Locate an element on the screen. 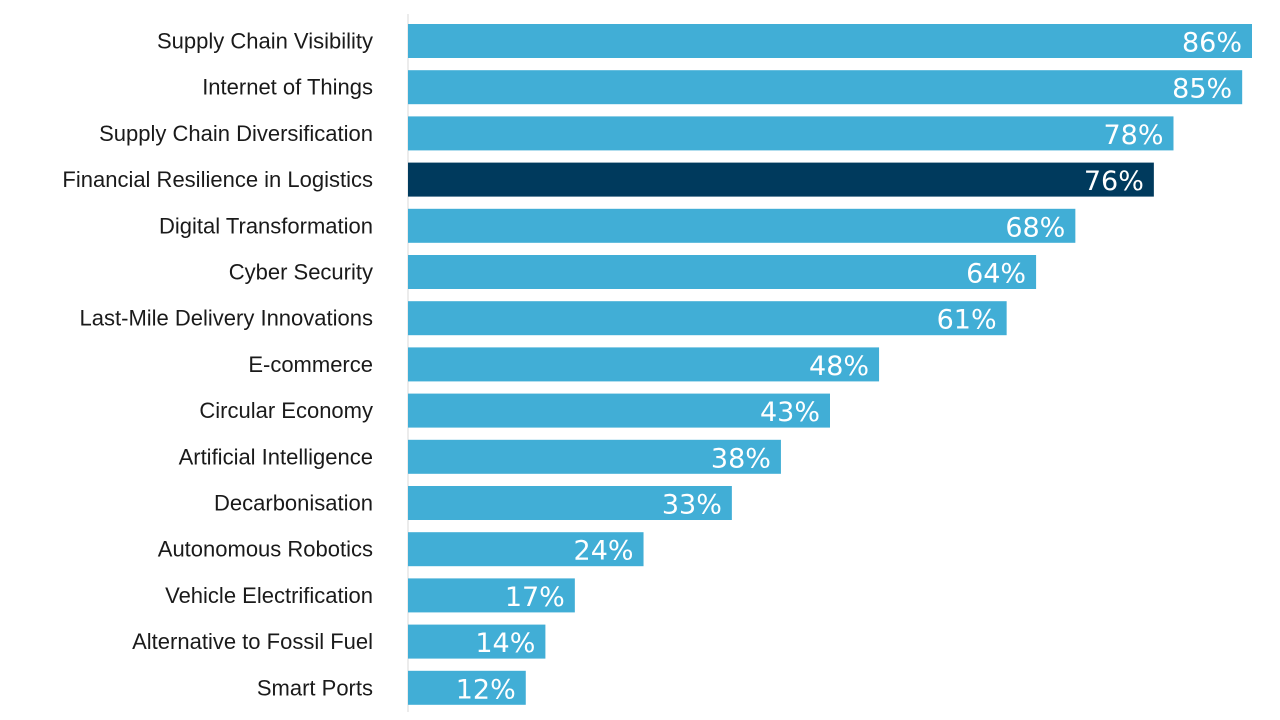 This screenshot has width=1280, height=720. value-label: 43% is located at coordinates (790, 412).